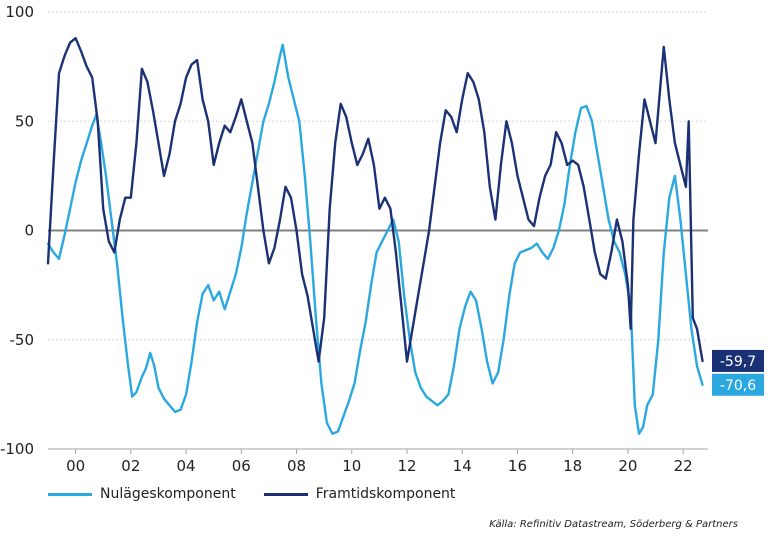 Image resolution: width=768 pixels, height=539 pixels. Describe the element at coordinates (29, 231) in the screenshot. I see `y-tick-label: 0` at that location.